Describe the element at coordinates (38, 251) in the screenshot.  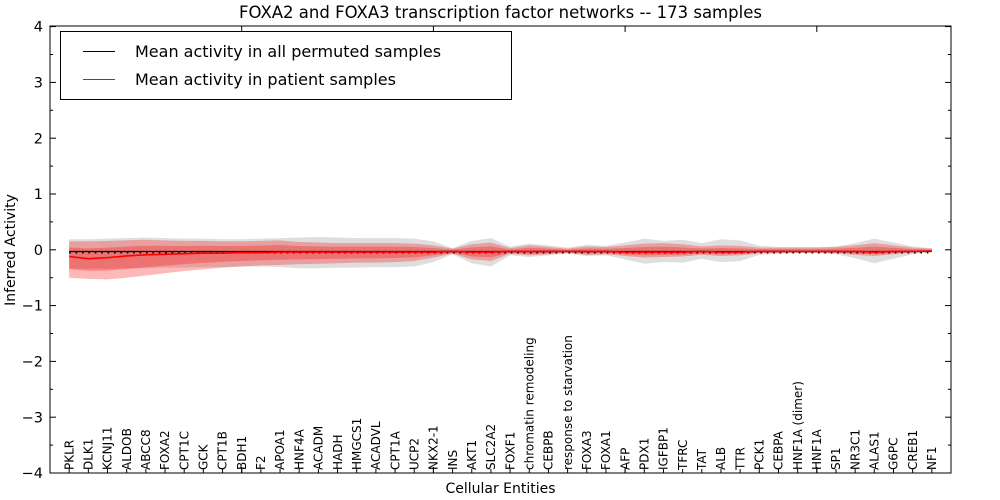
I see `y-tick-label: 0` at that location.